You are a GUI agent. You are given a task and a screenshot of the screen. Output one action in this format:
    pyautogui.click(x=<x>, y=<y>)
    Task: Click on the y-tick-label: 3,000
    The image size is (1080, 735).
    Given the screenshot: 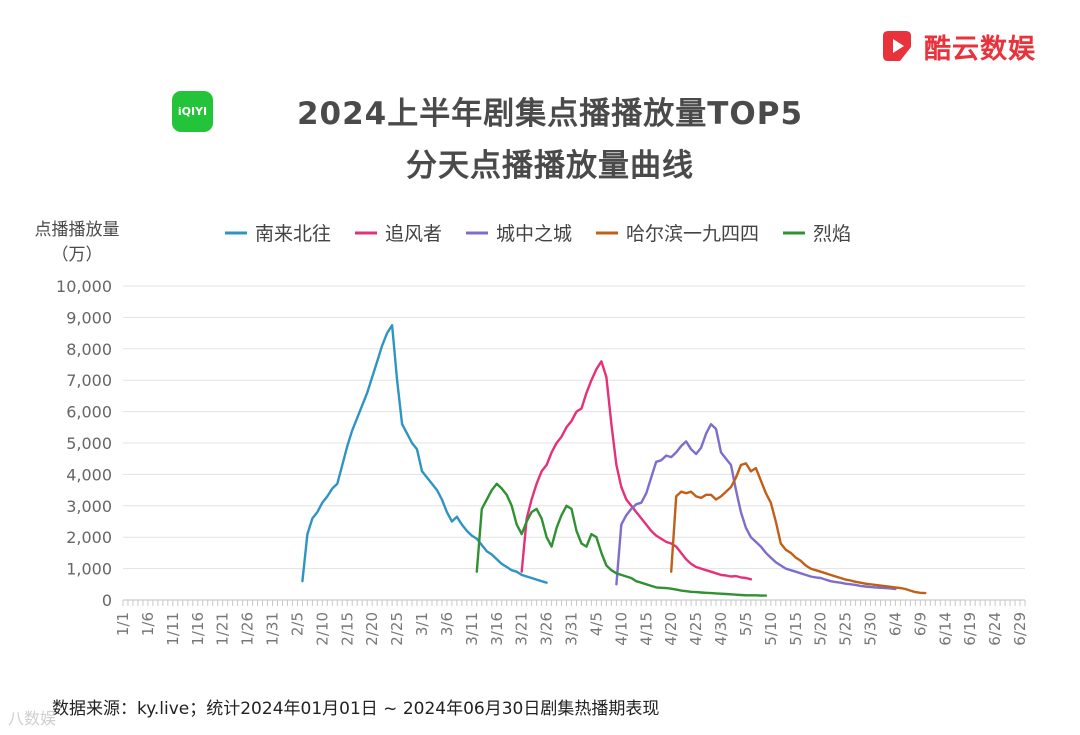 What is the action you would take?
    pyautogui.click(x=89, y=506)
    